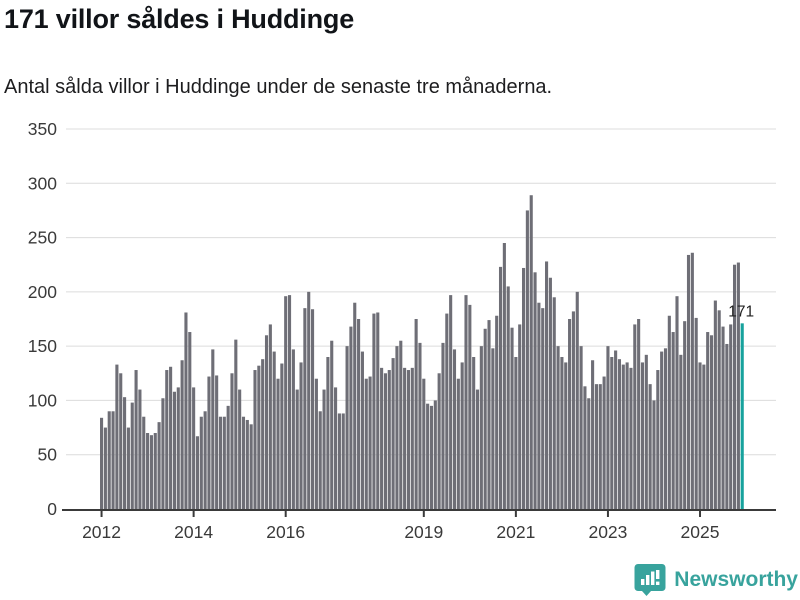 This screenshot has height=600, width=800. I want to click on x-axis-tick-label: 2012, so click(101, 532).